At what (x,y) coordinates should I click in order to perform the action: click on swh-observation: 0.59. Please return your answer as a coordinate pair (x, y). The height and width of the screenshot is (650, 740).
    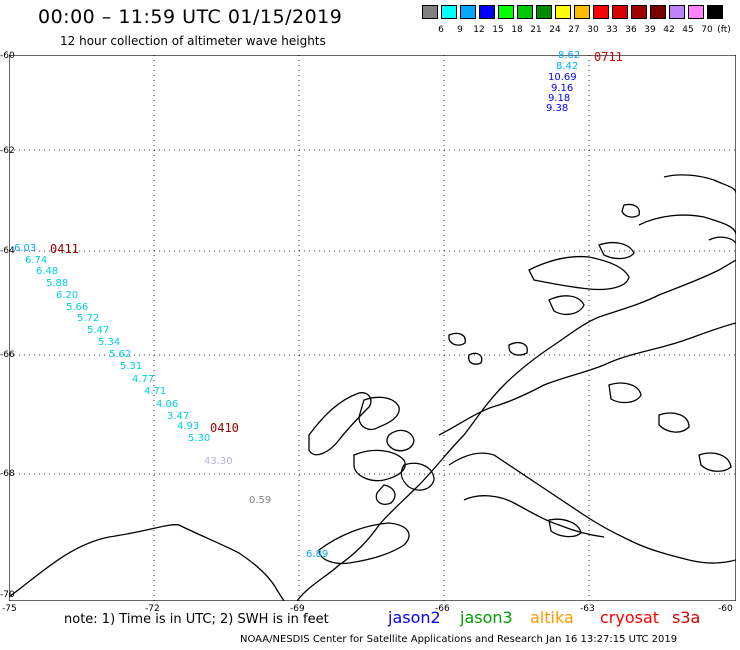
    Looking at the image, I should click on (260, 500).